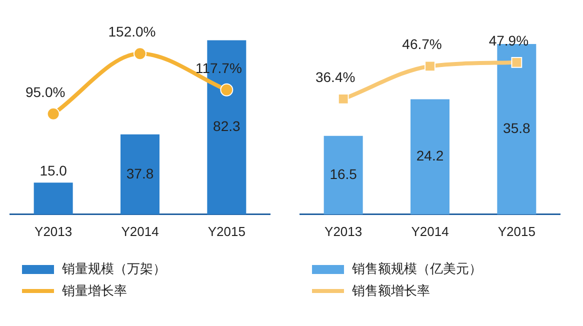  Describe the element at coordinates (132, 31) in the screenshot. I see `data-label: 152.0%` at that location.